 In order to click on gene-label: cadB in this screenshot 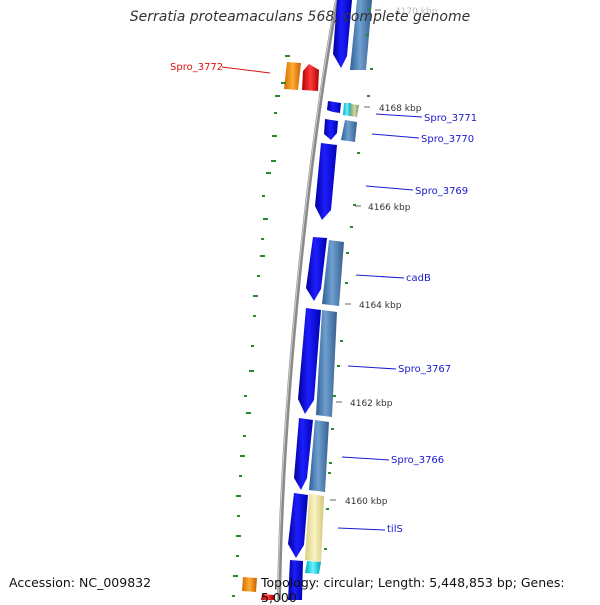, I will do `click(418, 278)`.